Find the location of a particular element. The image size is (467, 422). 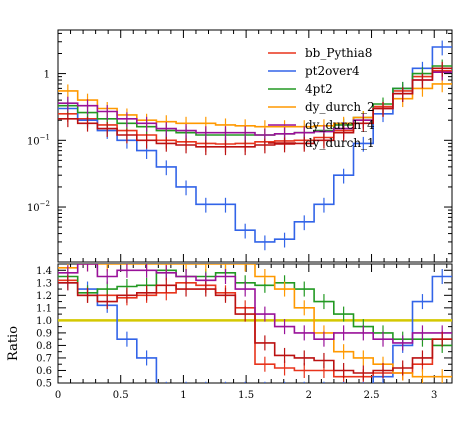

x-tick-label: 2.5 is located at coordinates (372, 395).